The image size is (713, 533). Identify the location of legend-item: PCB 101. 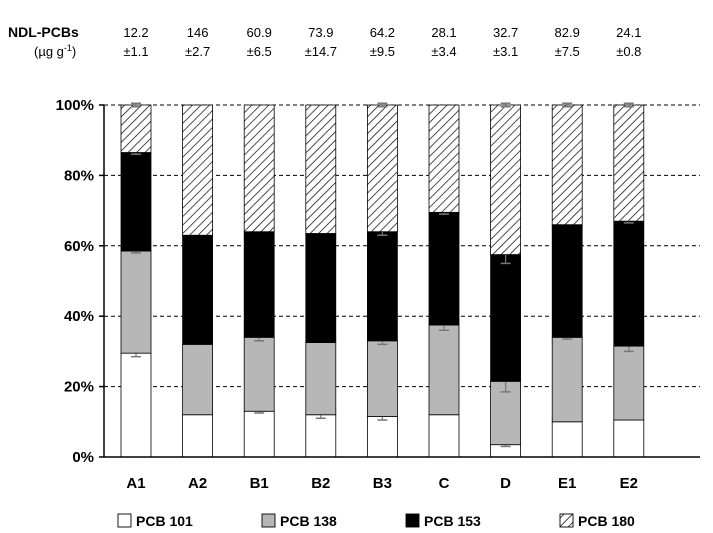
(155, 521).